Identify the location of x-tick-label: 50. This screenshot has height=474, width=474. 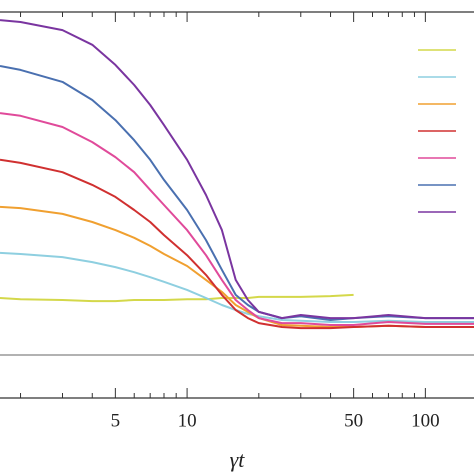
(353, 420).